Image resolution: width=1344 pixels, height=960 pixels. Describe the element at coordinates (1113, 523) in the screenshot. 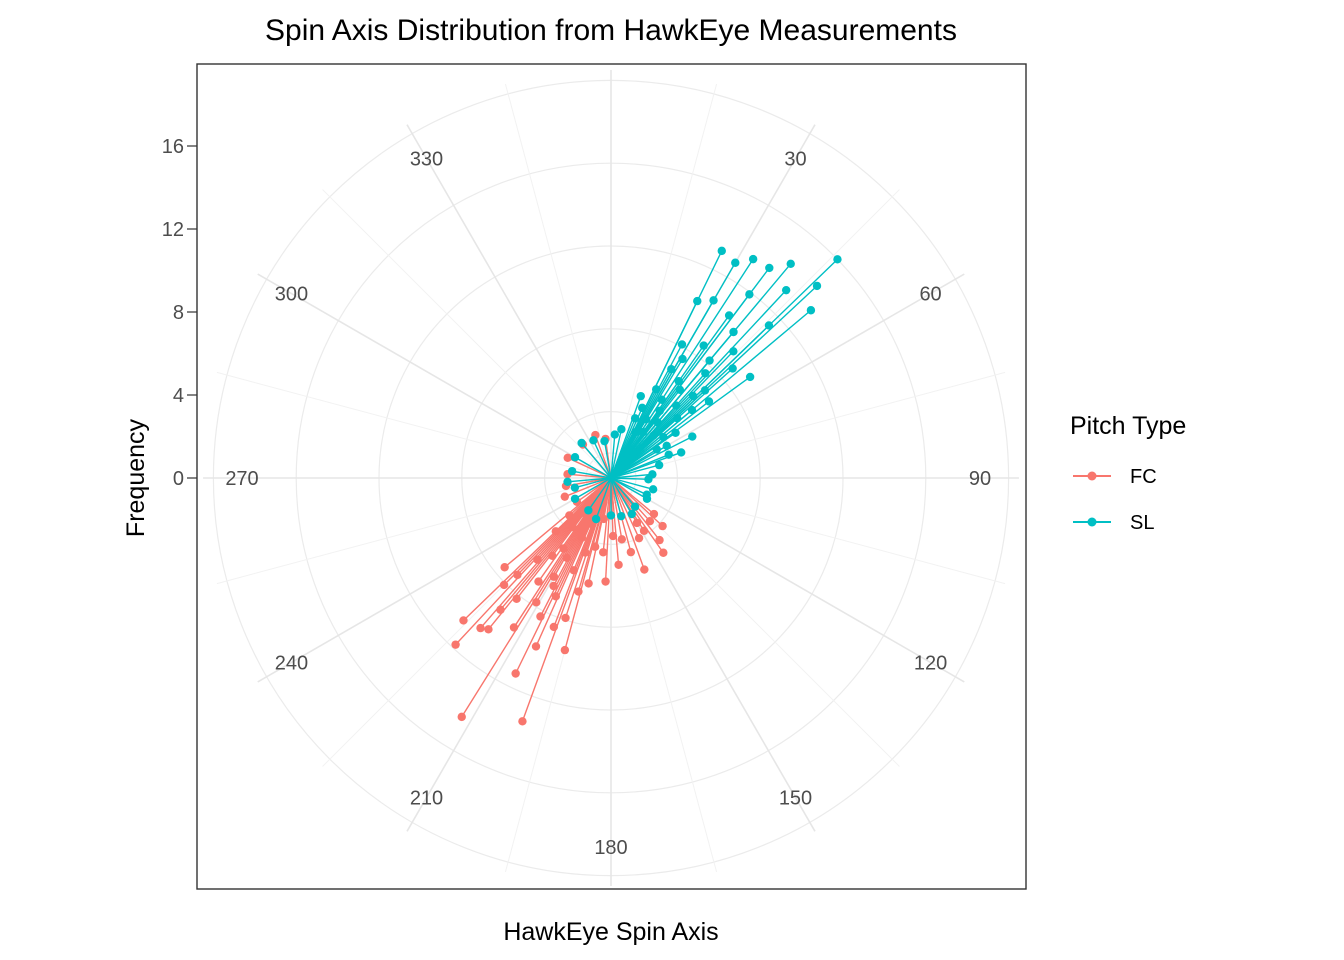

I see `legend-item-sl: SL` at that location.